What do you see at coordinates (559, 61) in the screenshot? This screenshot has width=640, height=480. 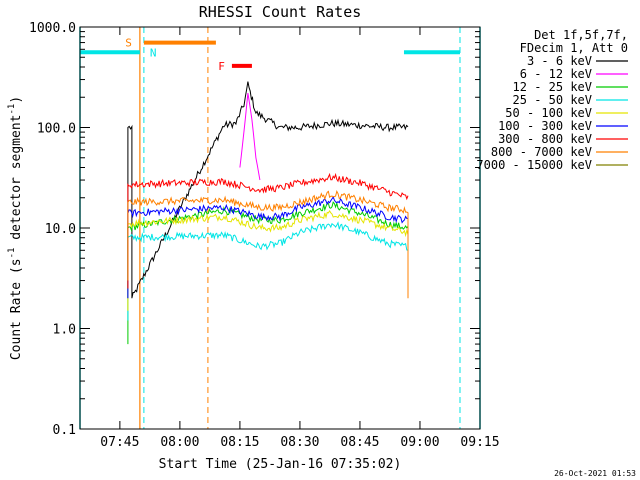 I see `legend-entry-label: 3 - 6 keV` at bounding box center [559, 61].